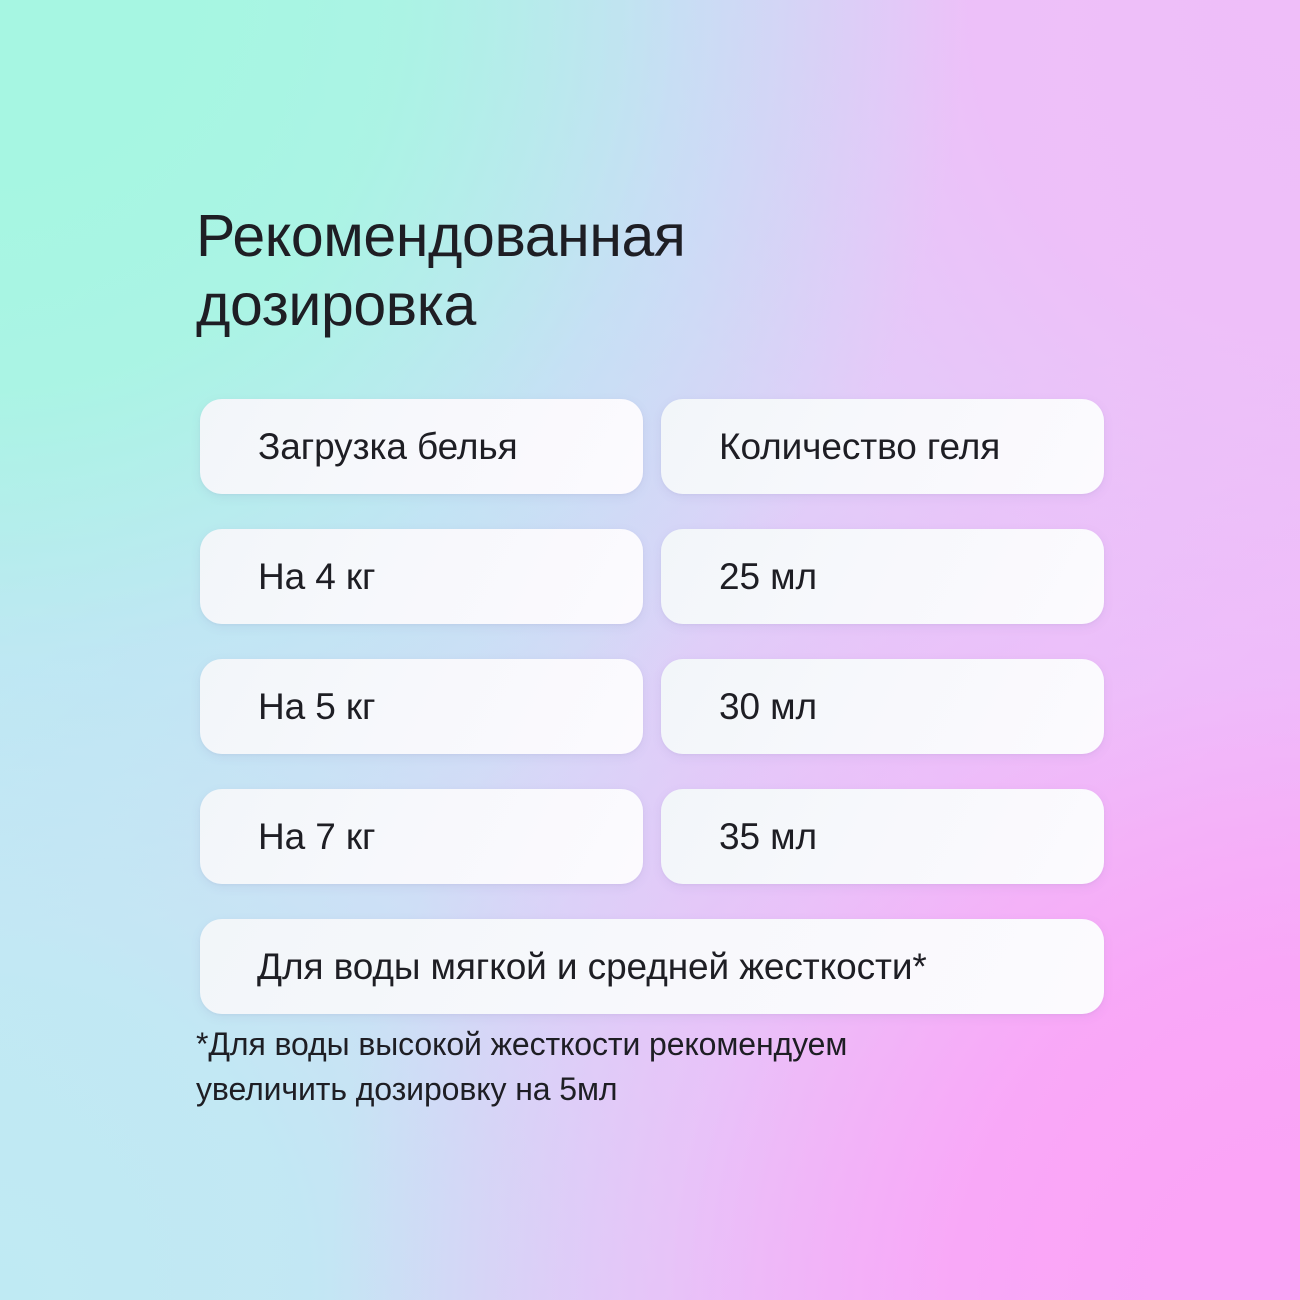  What do you see at coordinates (592, 966) in the screenshot?
I see `table-note-text: Для воды мягкой и средней жесткости*` at bounding box center [592, 966].